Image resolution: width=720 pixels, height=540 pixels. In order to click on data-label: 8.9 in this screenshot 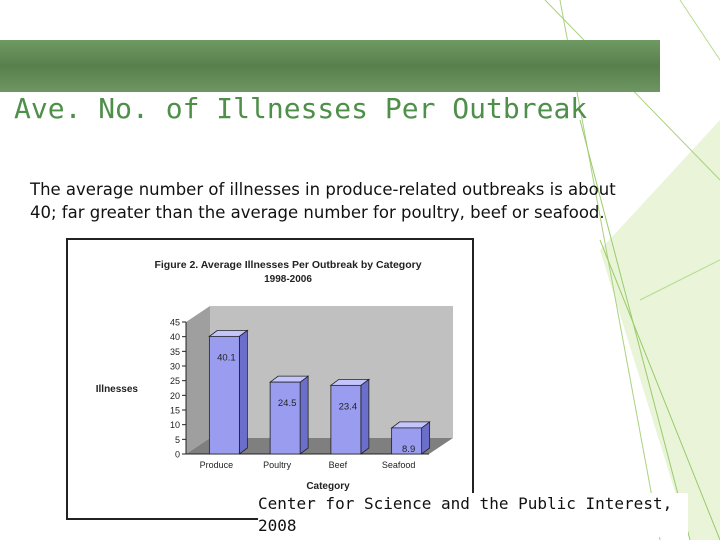, I will do `click(408, 449)`.